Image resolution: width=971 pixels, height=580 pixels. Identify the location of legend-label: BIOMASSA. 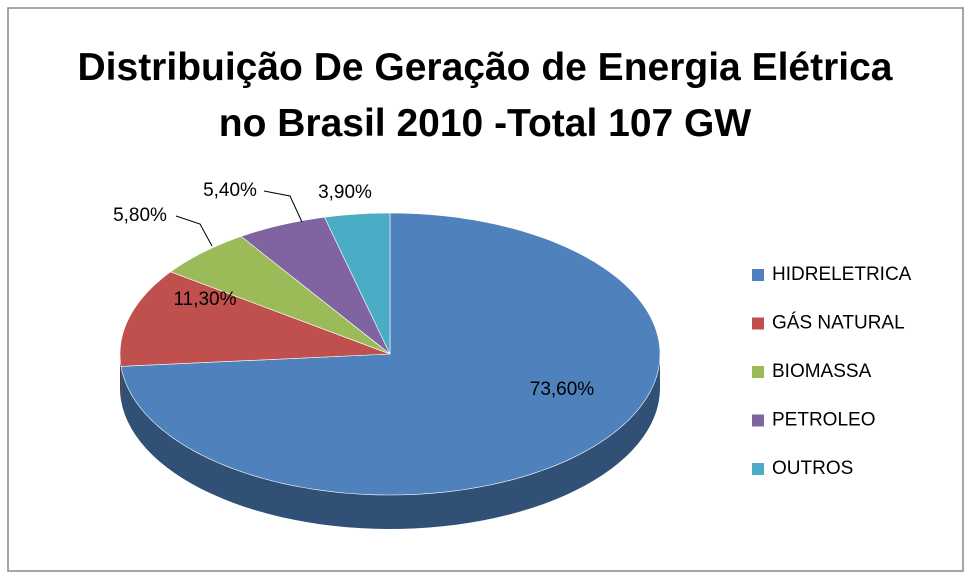
(822, 371).